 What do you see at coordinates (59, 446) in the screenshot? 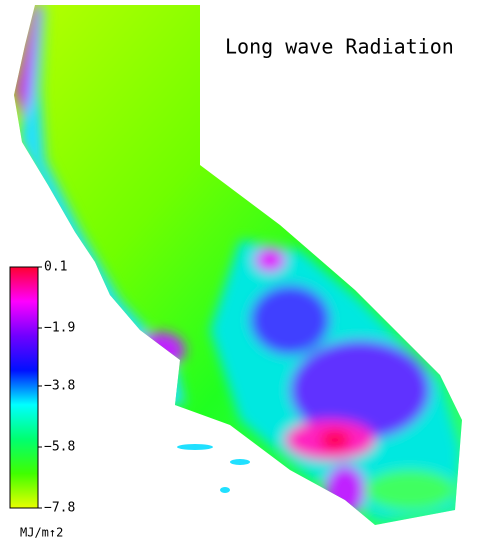
I see `colorbar-tick-label: −5.8` at bounding box center [59, 446].